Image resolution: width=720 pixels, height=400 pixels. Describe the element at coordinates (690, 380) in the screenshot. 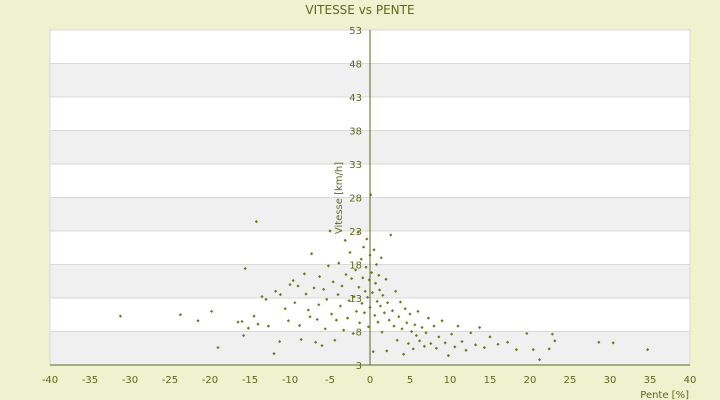

I see `x-tick-label: 40` at that location.